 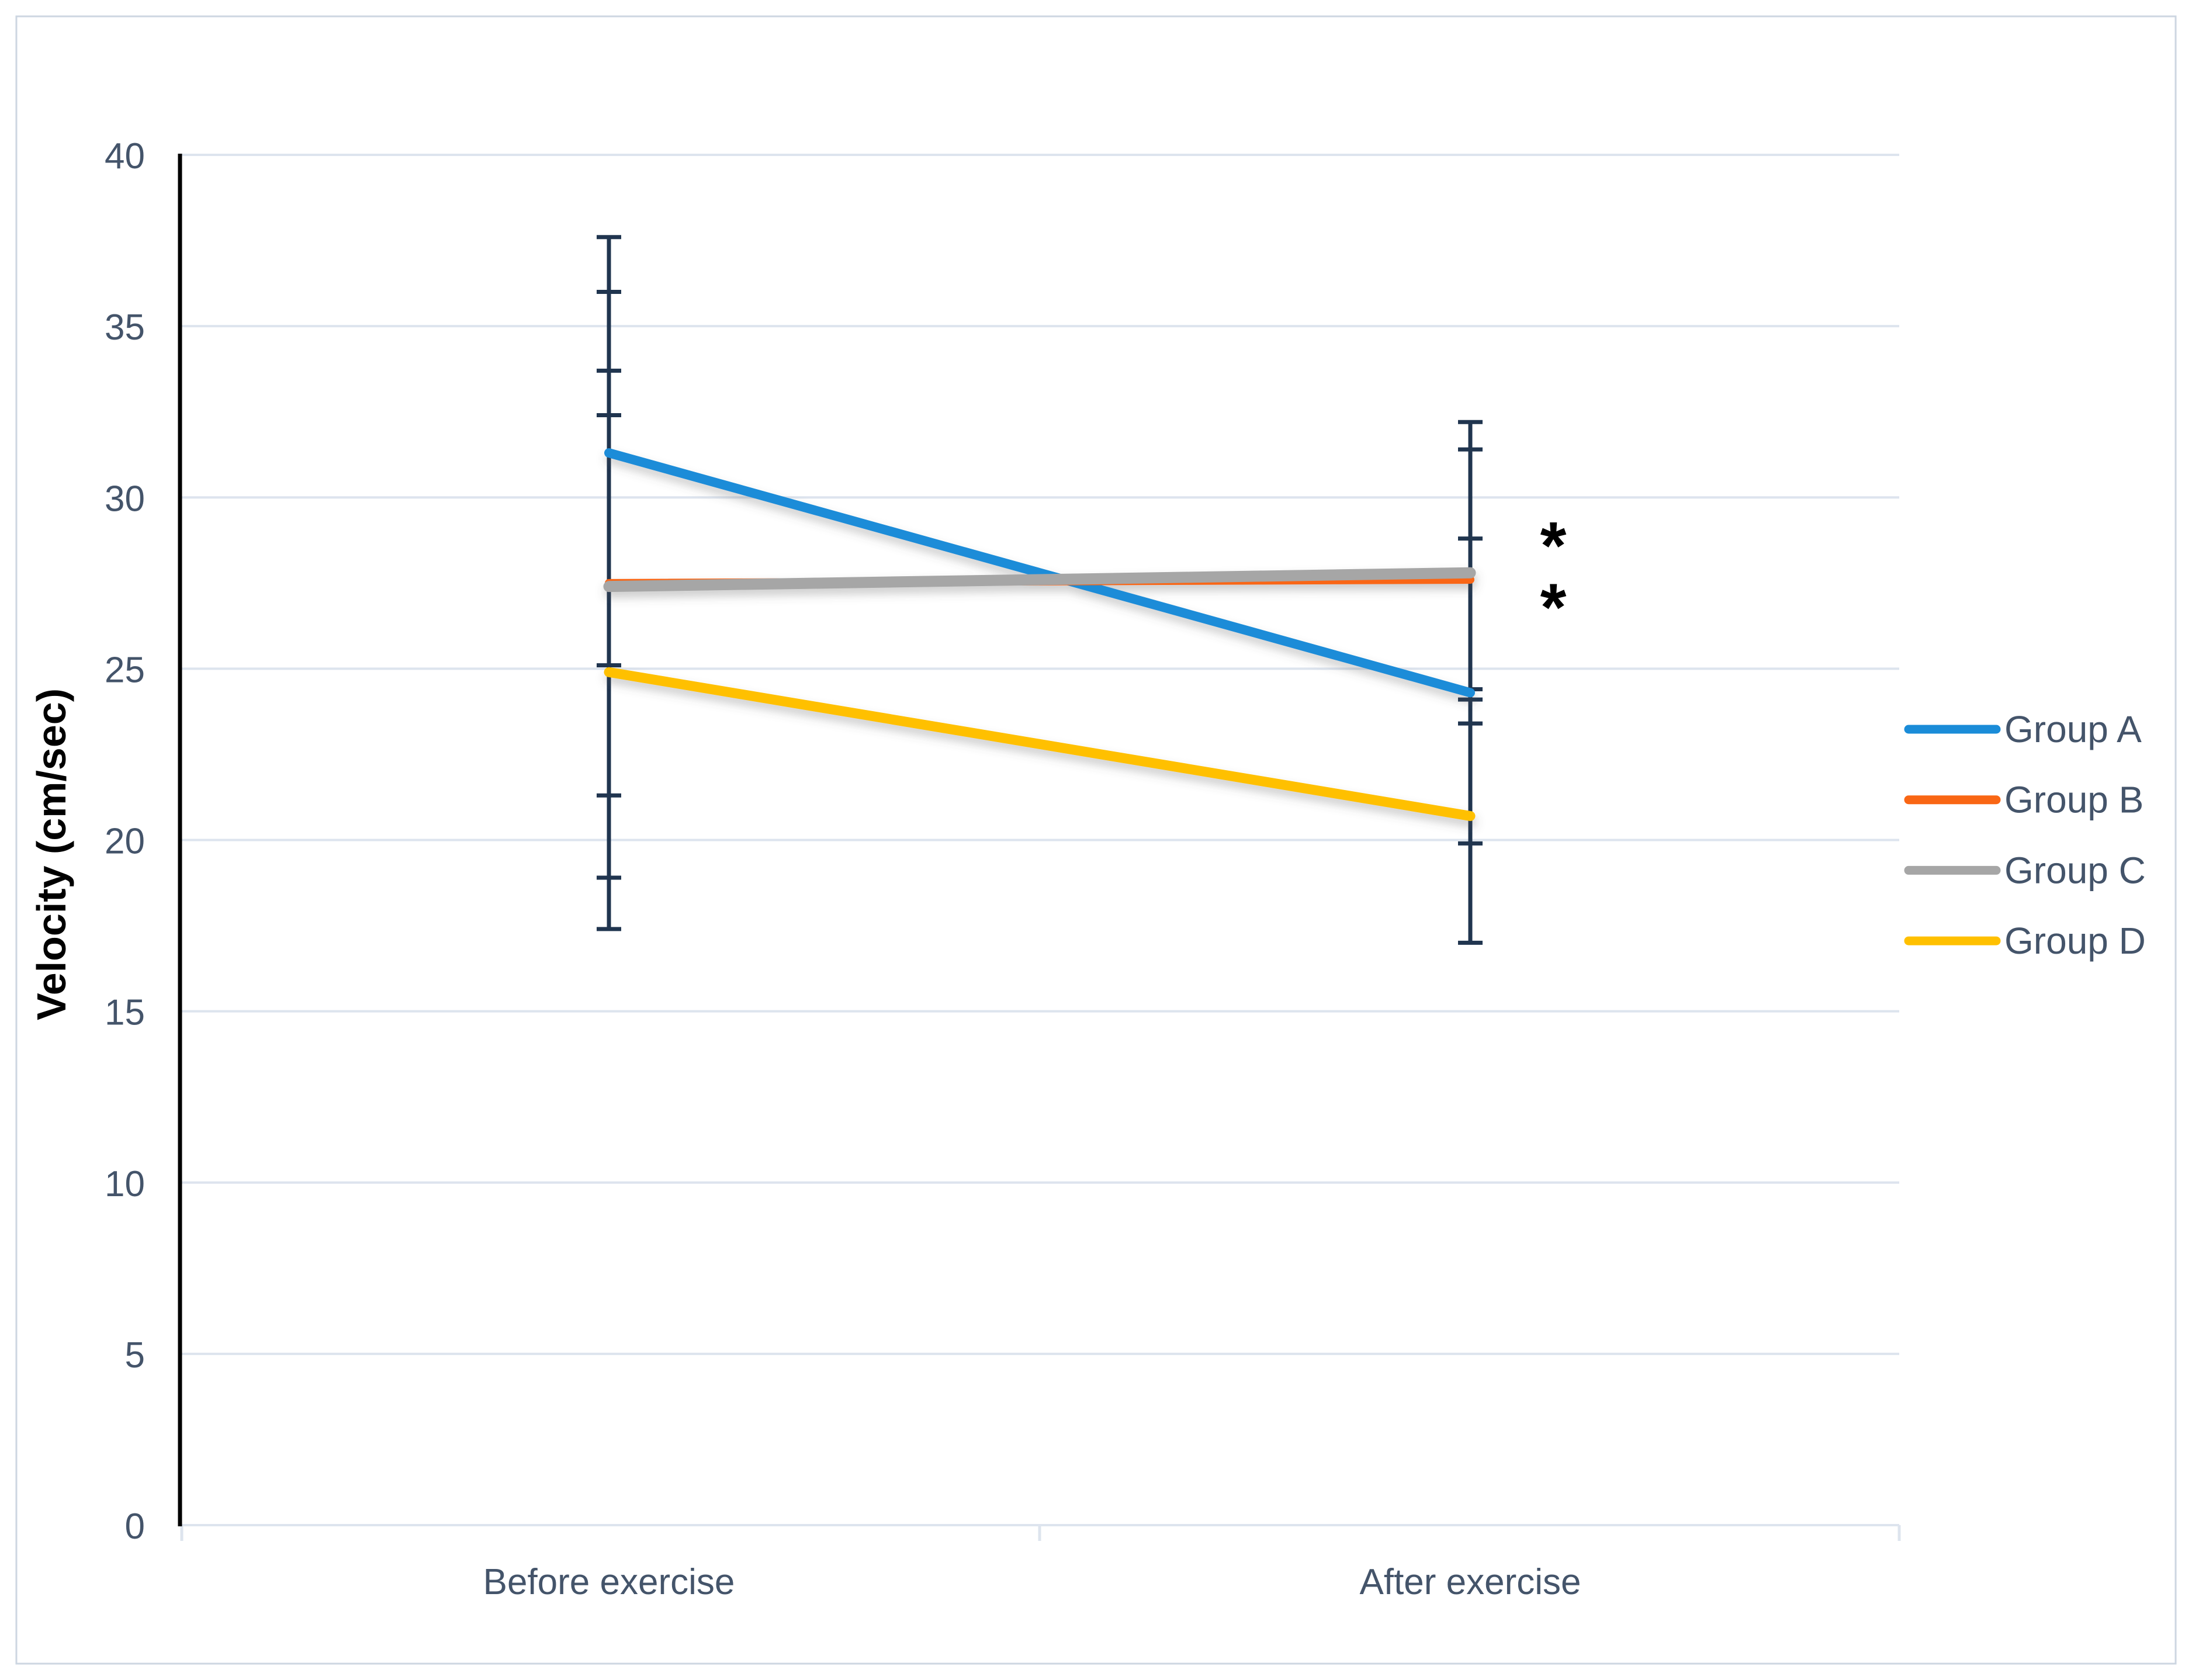 I want to click on legend: Group A Group B Group C Group D, so click(x=2025, y=835).